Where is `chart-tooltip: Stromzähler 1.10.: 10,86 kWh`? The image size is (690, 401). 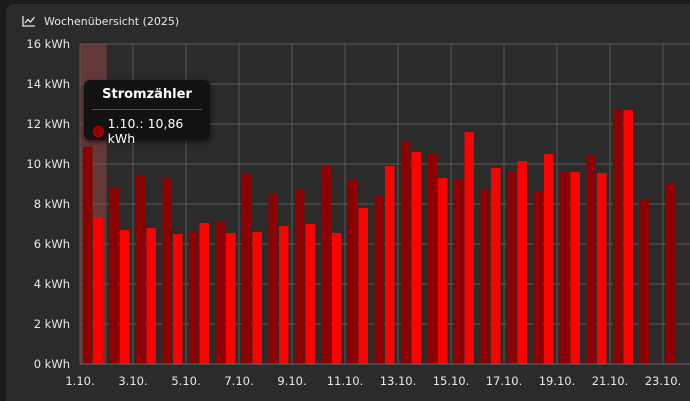 chart-tooltip: Stromzähler 1.10.: 10,86 kWh is located at coordinates (147, 113).